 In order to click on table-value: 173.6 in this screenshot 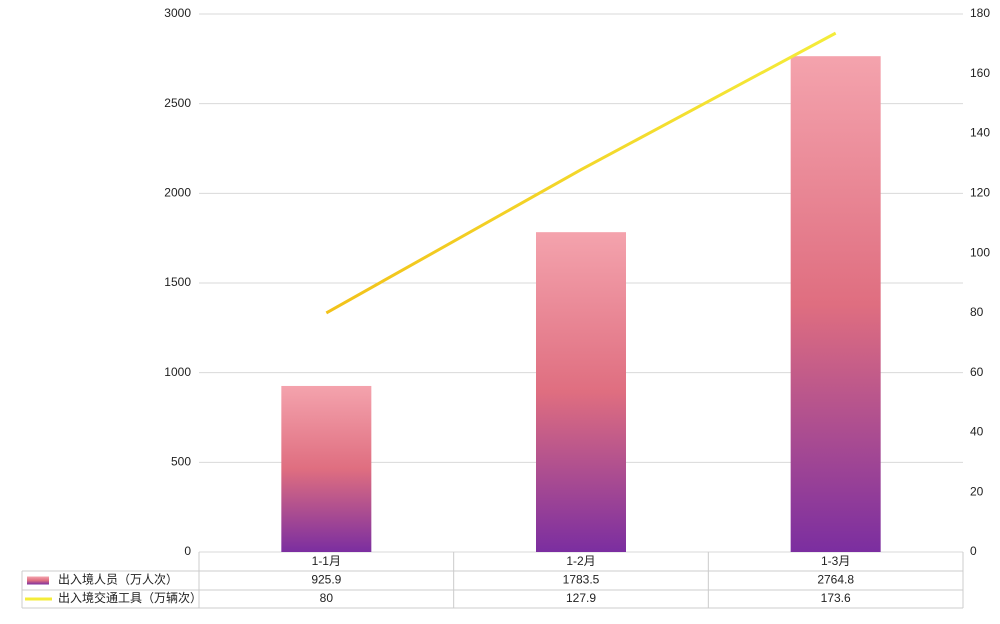, I will do `click(836, 598)`.